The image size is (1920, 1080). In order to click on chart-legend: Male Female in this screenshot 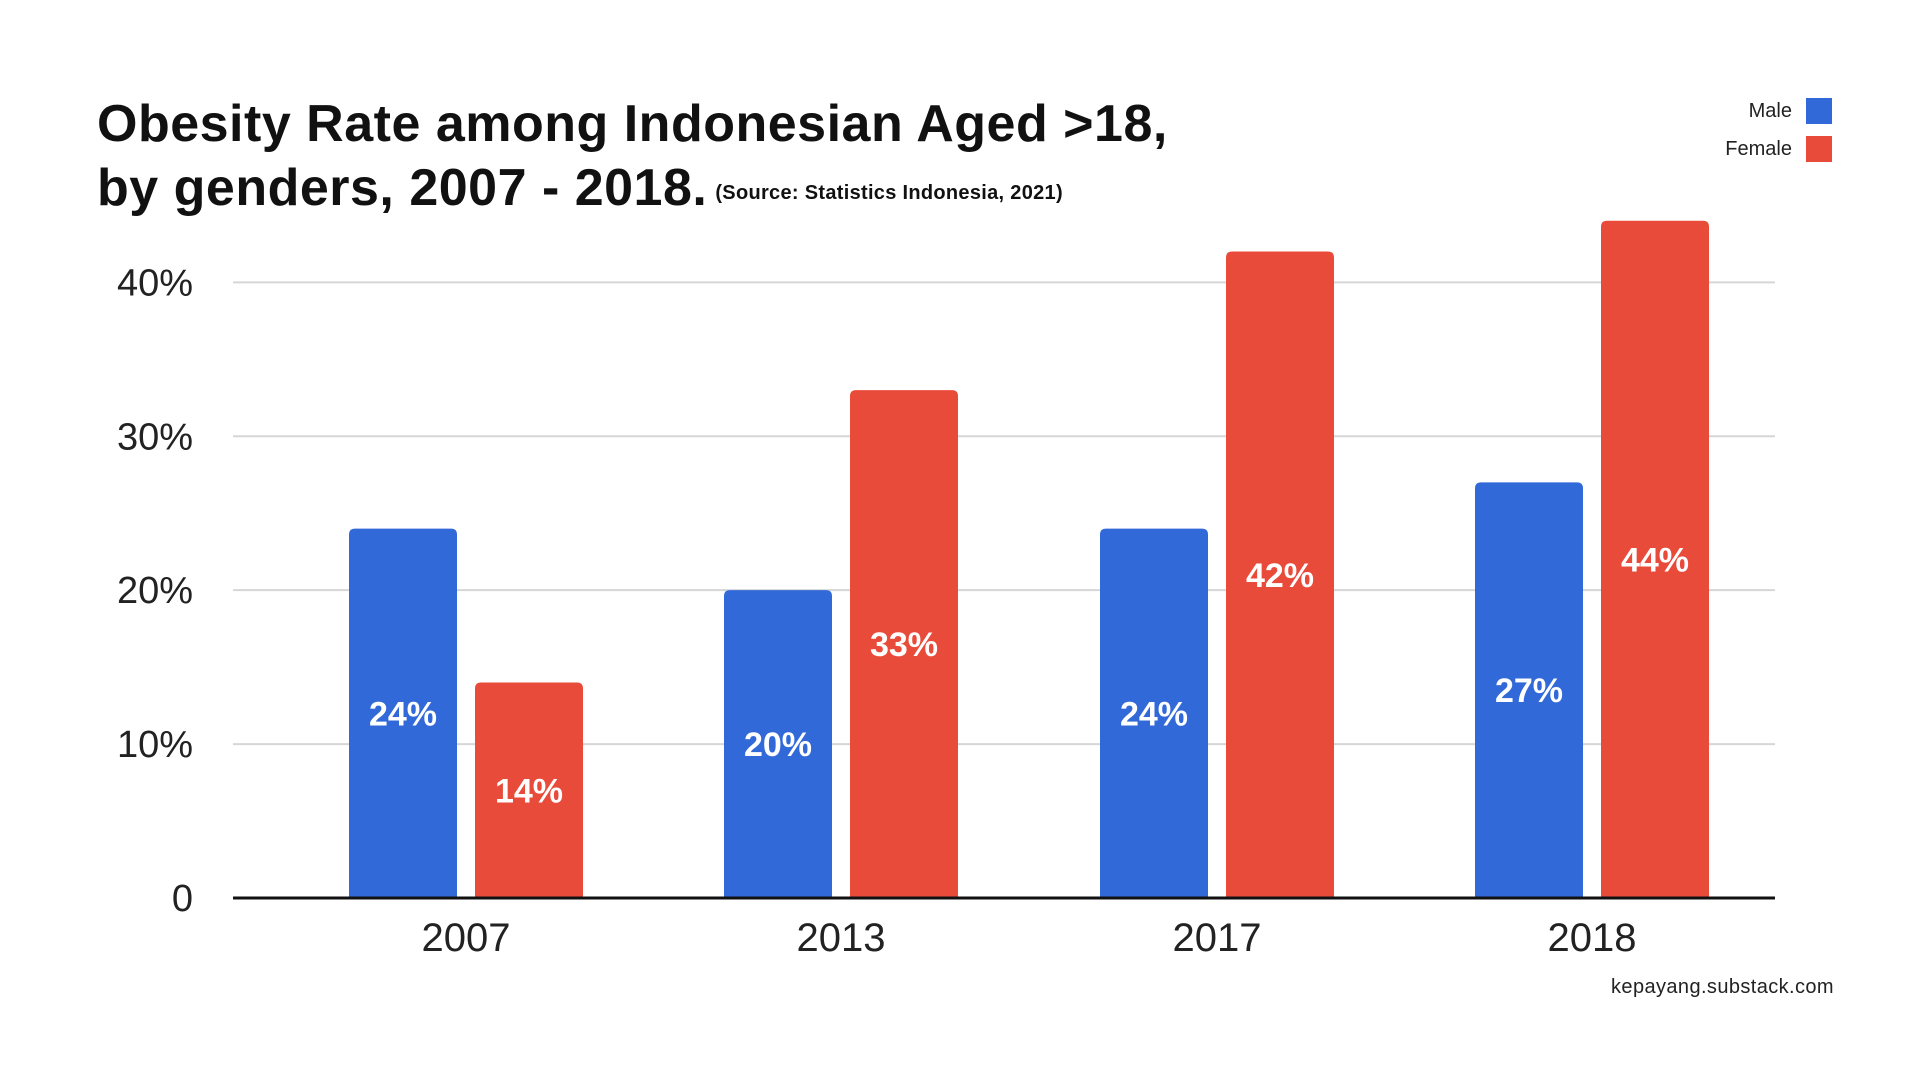, I will do `click(1778, 136)`.